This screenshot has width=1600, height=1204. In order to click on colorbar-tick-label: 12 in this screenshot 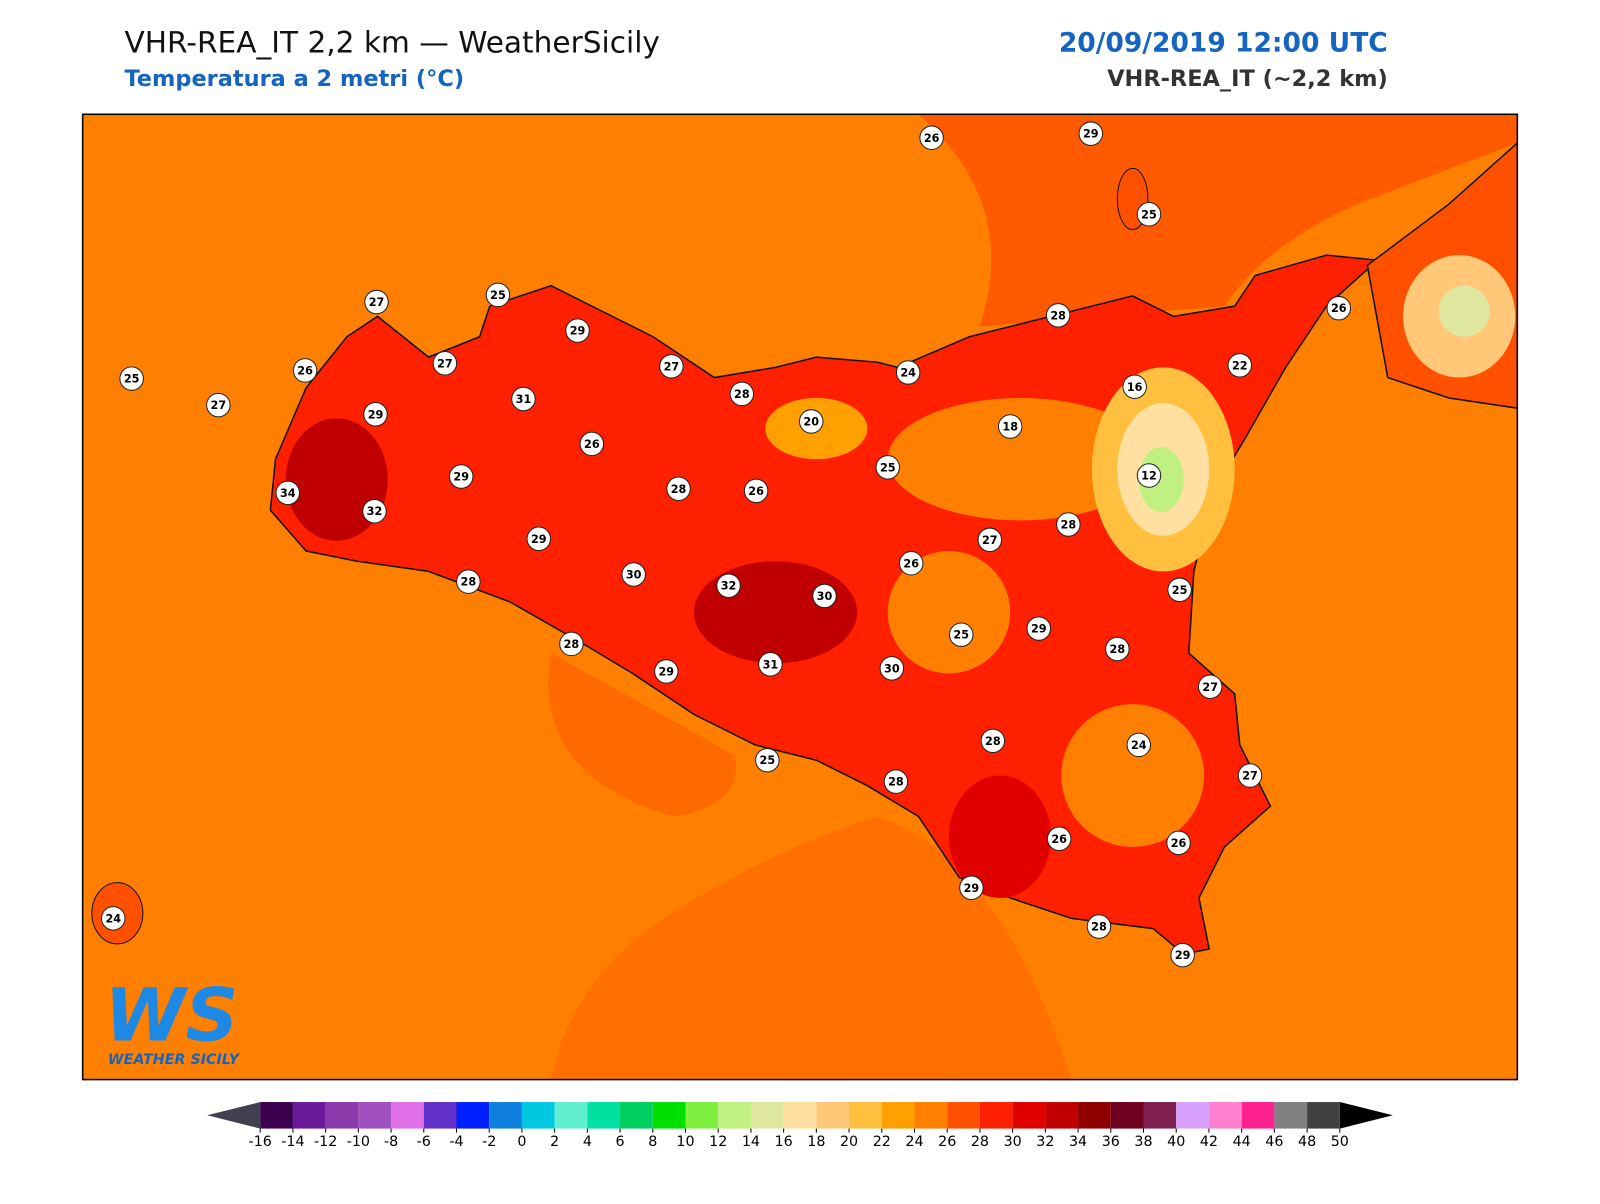, I will do `click(718, 1142)`.